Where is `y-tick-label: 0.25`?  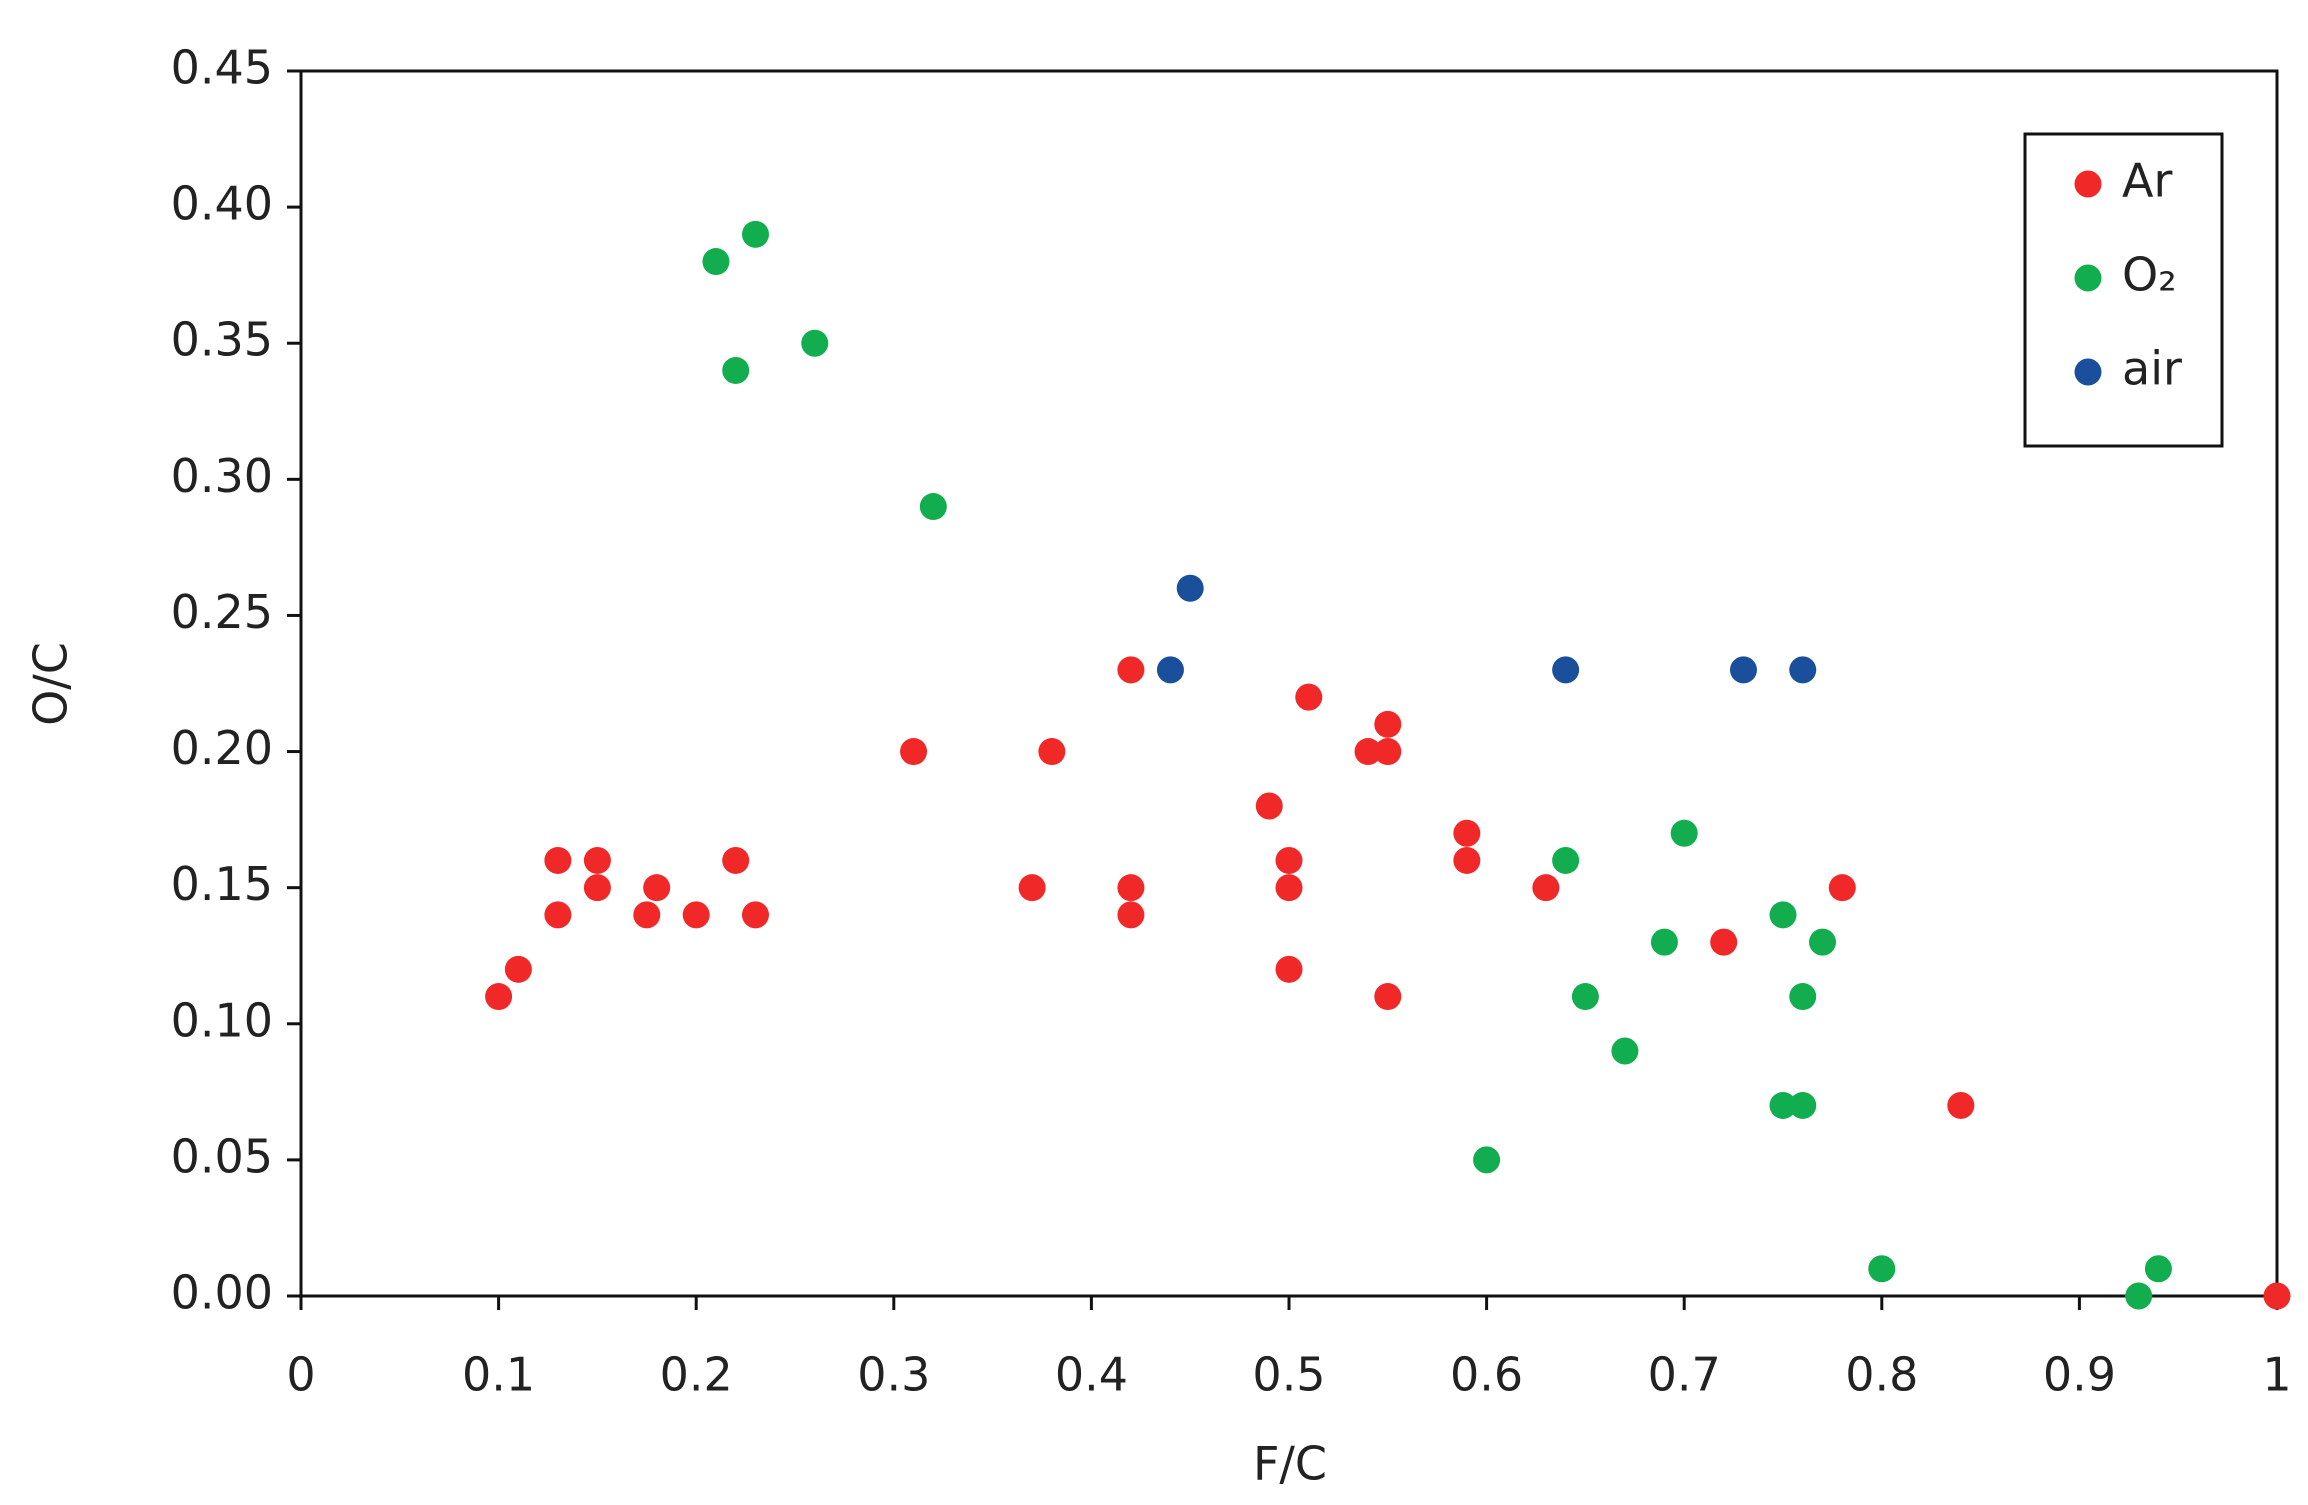 y-tick-label: 0.25 is located at coordinates (222, 612).